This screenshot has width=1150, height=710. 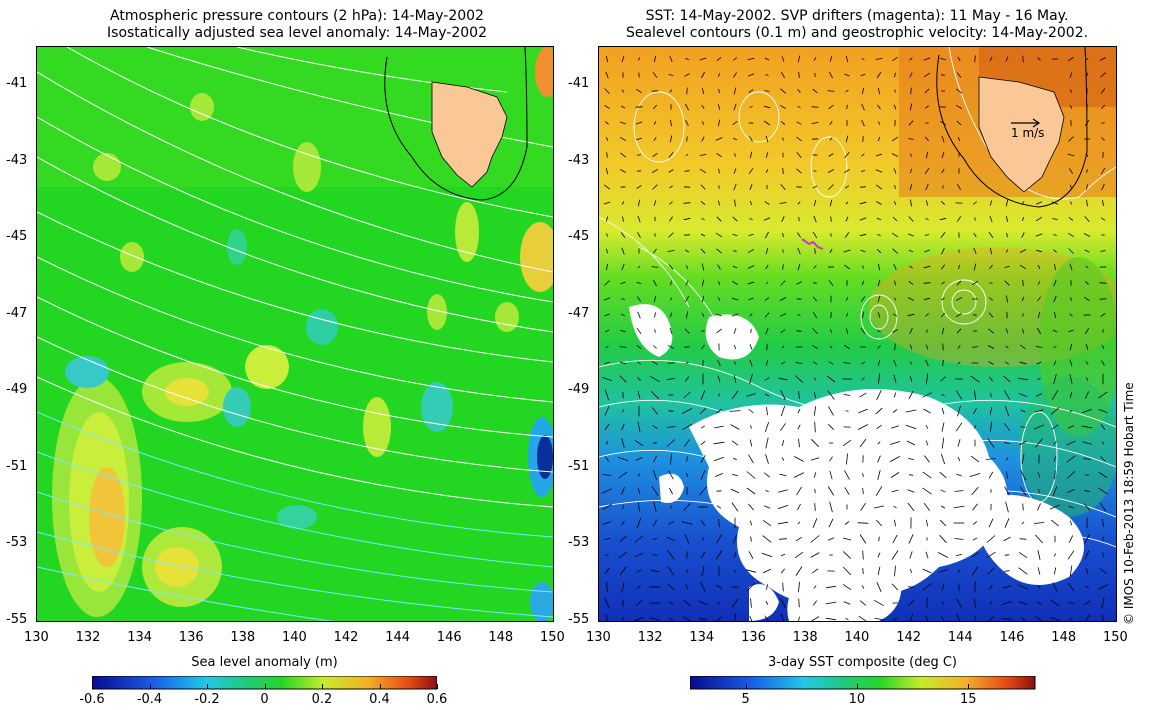 I want to click on left-colorbar-tick-label: -0.2, so click(x=207, y=699).